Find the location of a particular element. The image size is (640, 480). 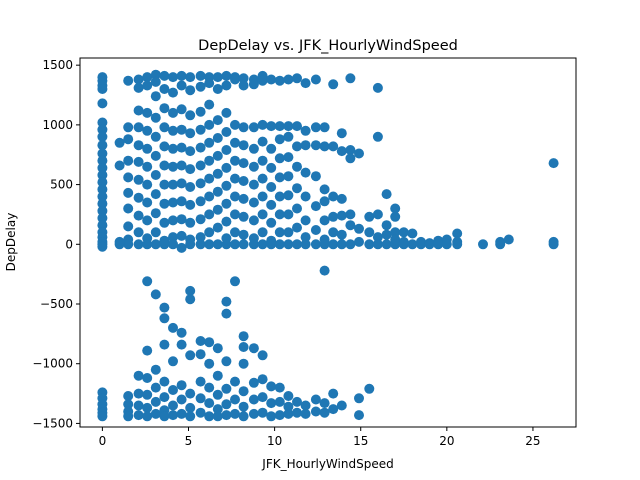

x-axis-label: JFK_HourlyWindSpeed is located at coordinates (327, 464).